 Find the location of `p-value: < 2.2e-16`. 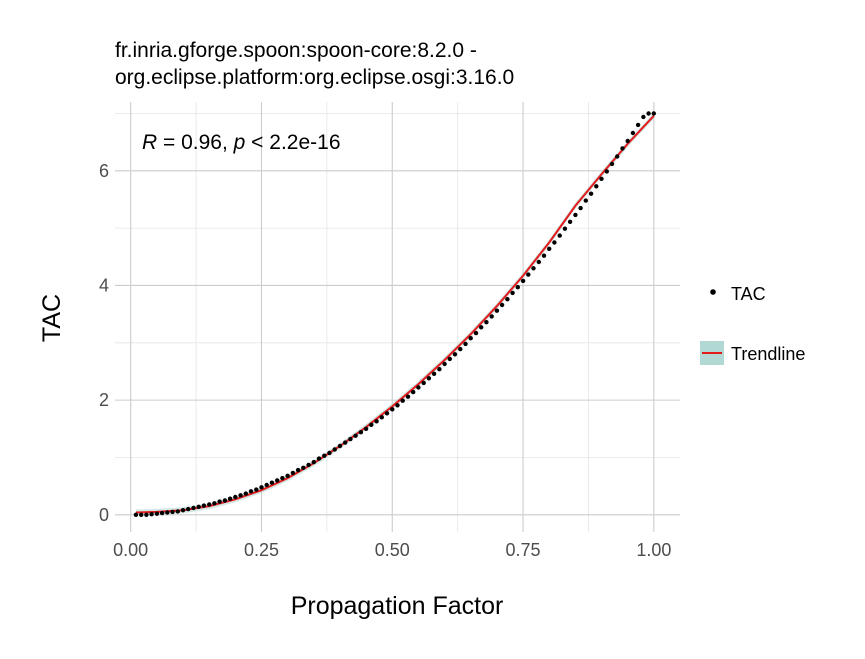

p-value: < 2.2e-16 is located at coordinates (292, 142).